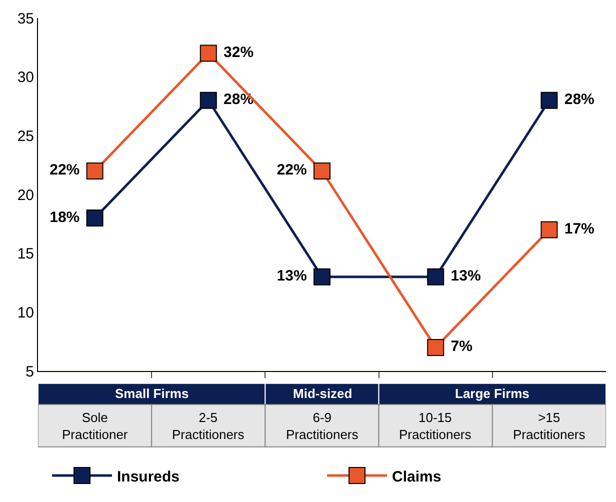 Image resolution: width=616 pixels, height=502 pixels. What do you see at coordinates (322, 426) in the screenshot?
I see `x-tick-label: 6-9 Practitioners` at bounding box center [322, 426].